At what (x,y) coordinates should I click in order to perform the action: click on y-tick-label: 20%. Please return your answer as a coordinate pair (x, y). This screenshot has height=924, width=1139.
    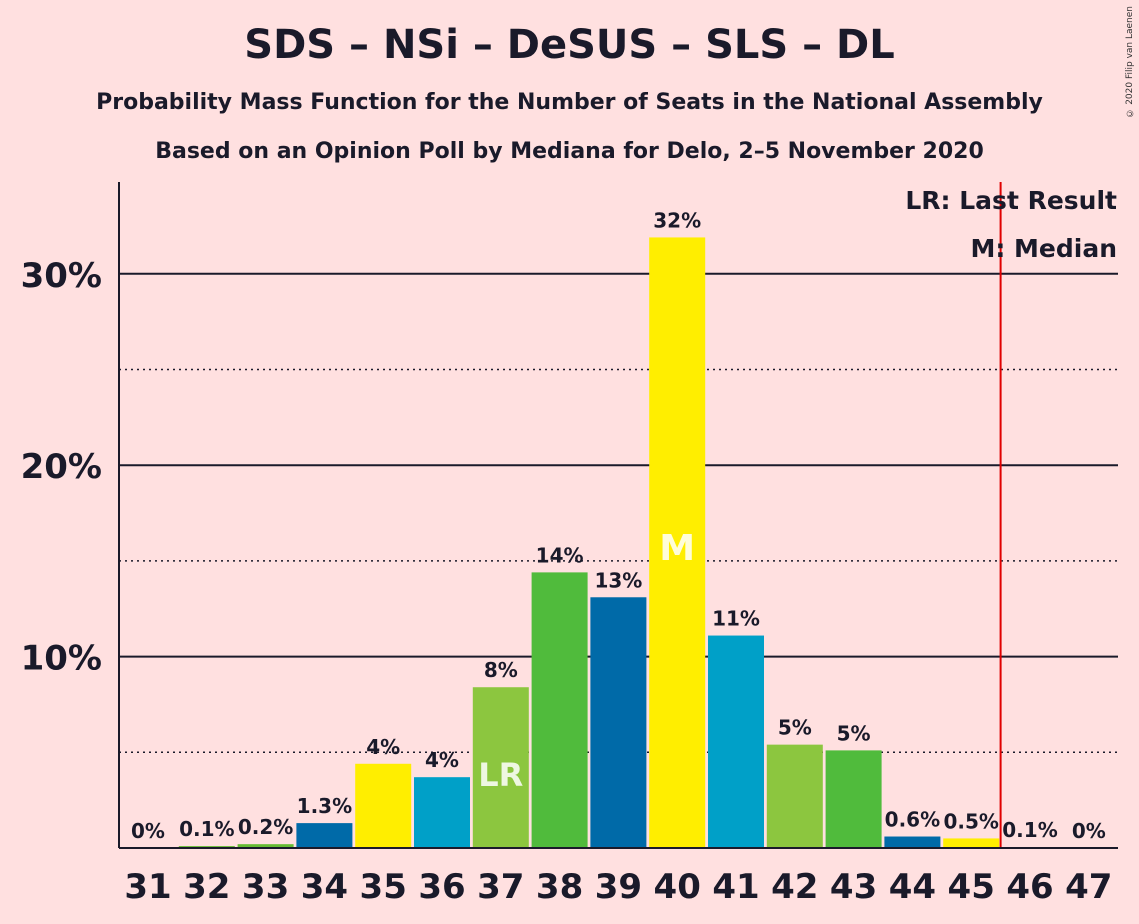
    Looking at the image, I should click on (61, 467).